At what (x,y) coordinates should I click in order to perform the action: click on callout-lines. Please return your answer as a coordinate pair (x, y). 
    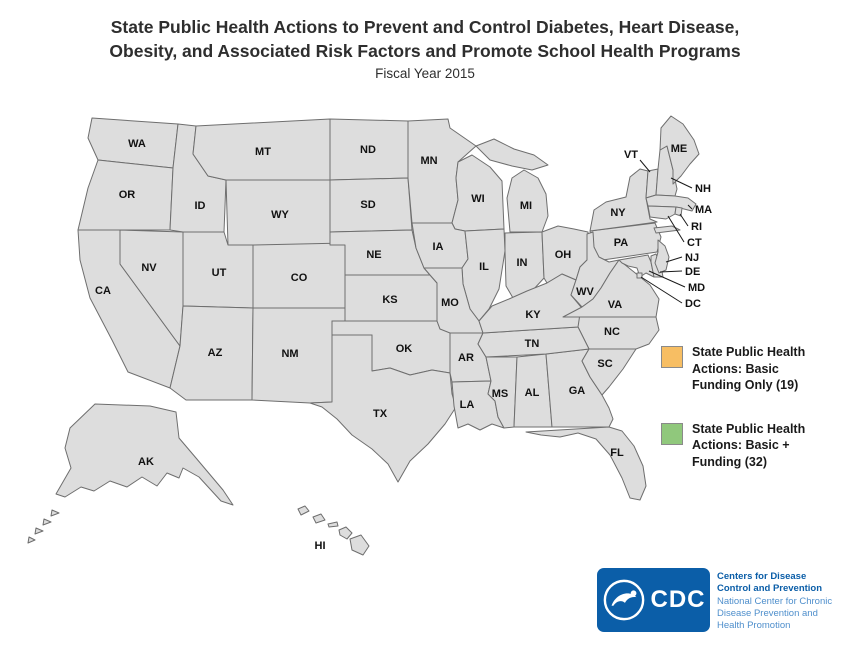
    Looking at the image, I should click on (666, 231).